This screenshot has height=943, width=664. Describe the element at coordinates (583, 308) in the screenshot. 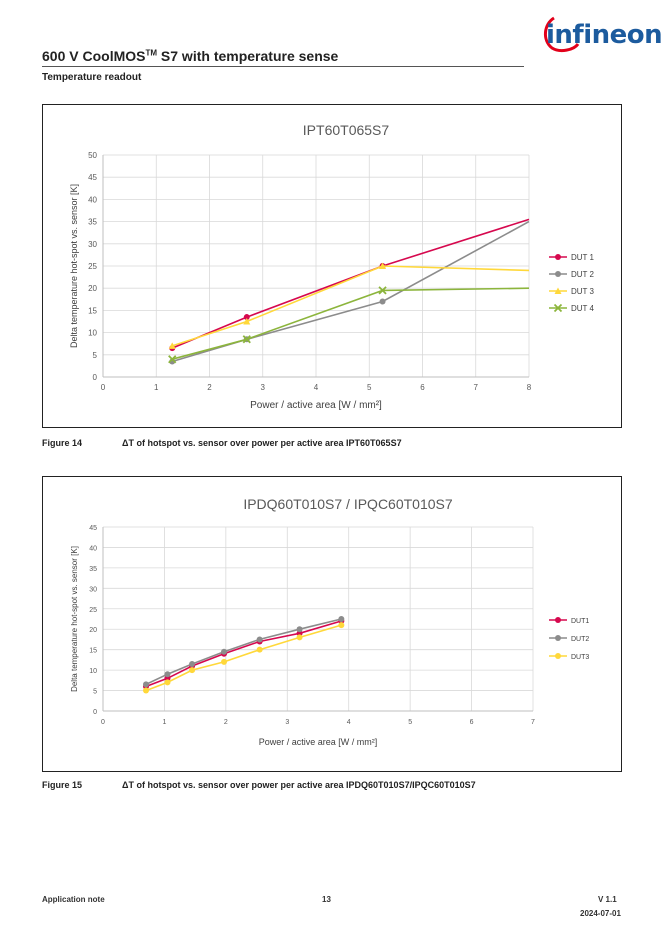

I see `legend-label: DUT 4` at that location.